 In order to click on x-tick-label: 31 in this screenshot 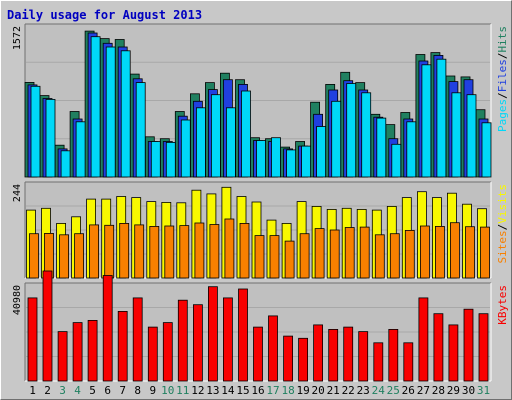, I will do `click(483, 390)`.